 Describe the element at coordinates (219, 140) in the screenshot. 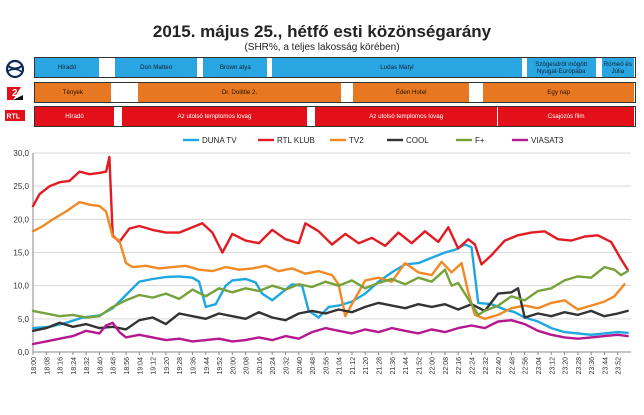

I see `legend-label: DUNA TV` at that location.